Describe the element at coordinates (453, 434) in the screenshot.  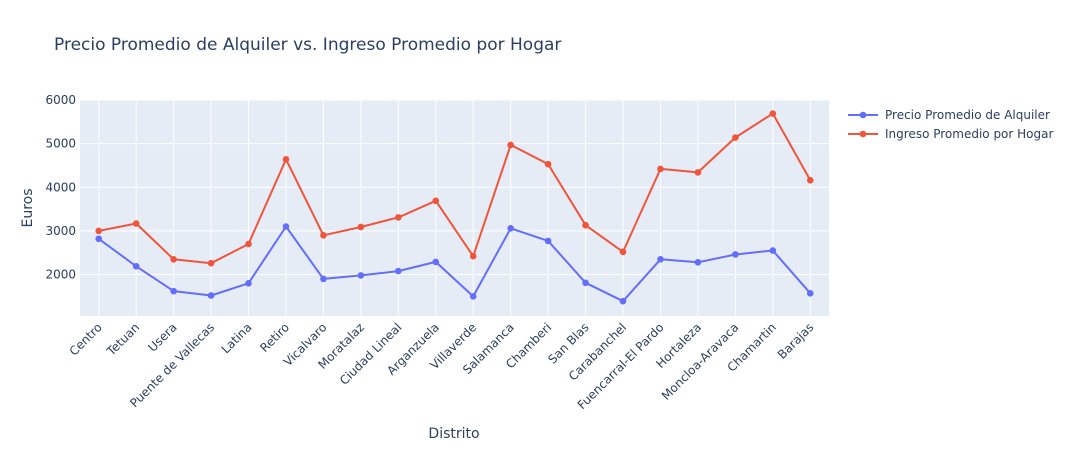
I see `x-axis-label: Distrito` at that location.